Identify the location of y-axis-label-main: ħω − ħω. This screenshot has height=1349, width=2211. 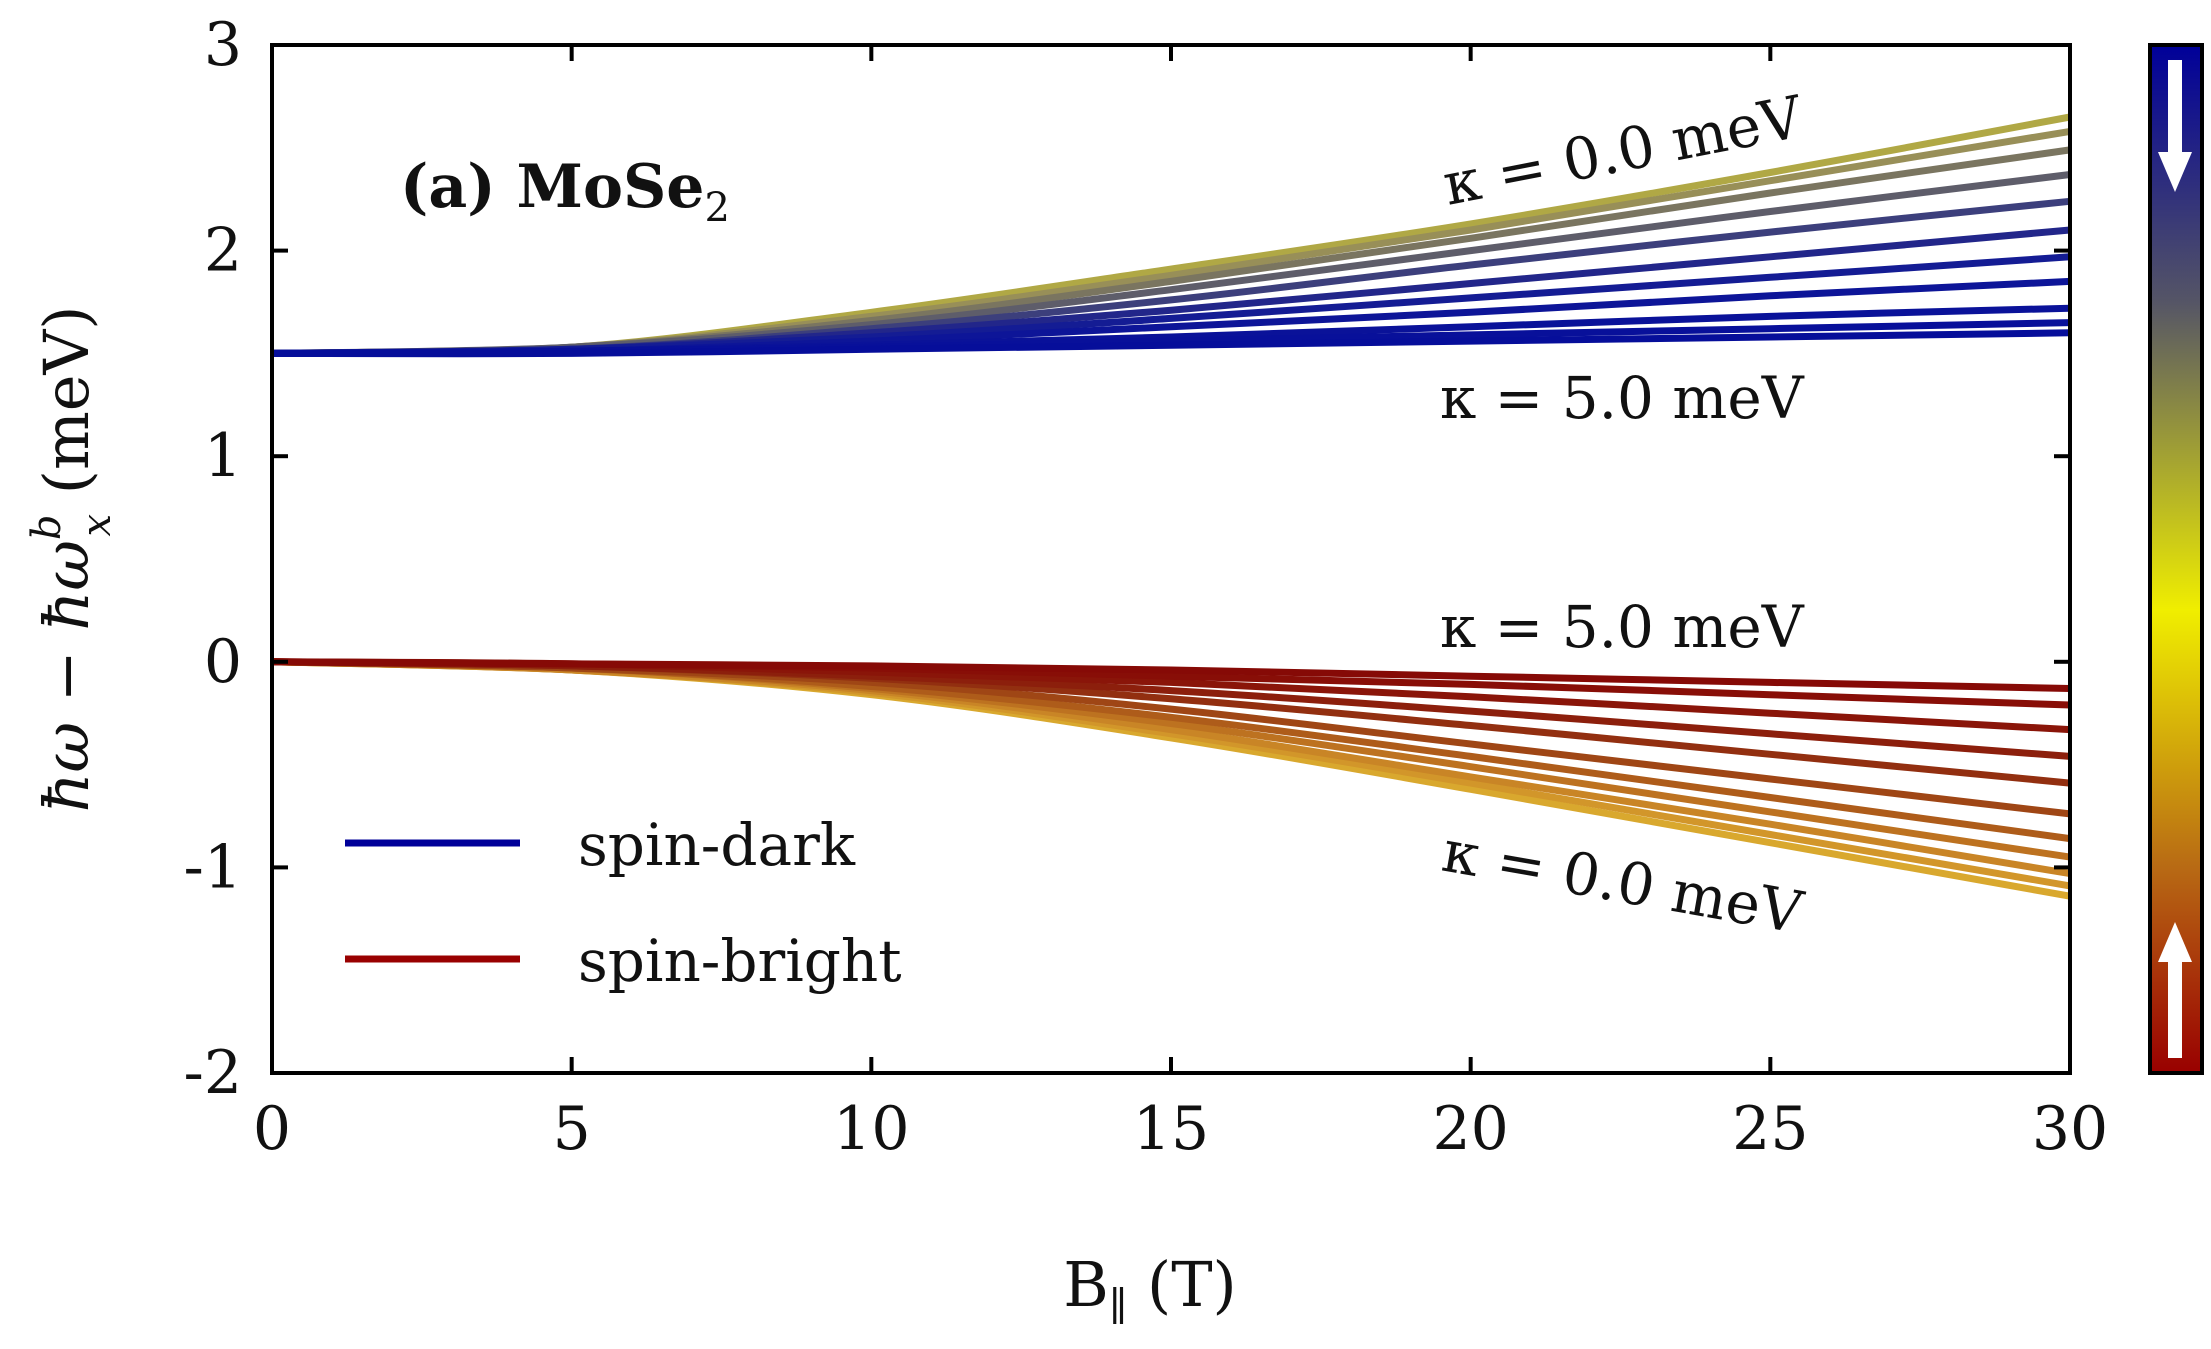
(66, 676).